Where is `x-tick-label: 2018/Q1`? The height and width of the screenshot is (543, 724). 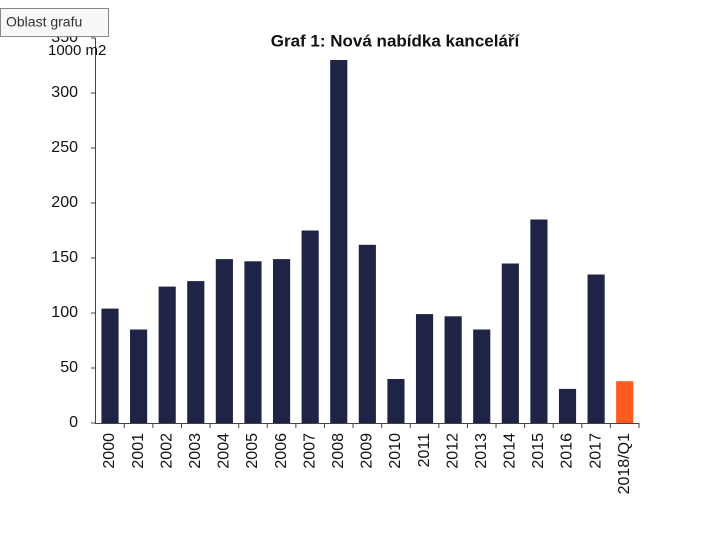
x-tick-label: 2018/Q1 is located at coordinates (624, 463).